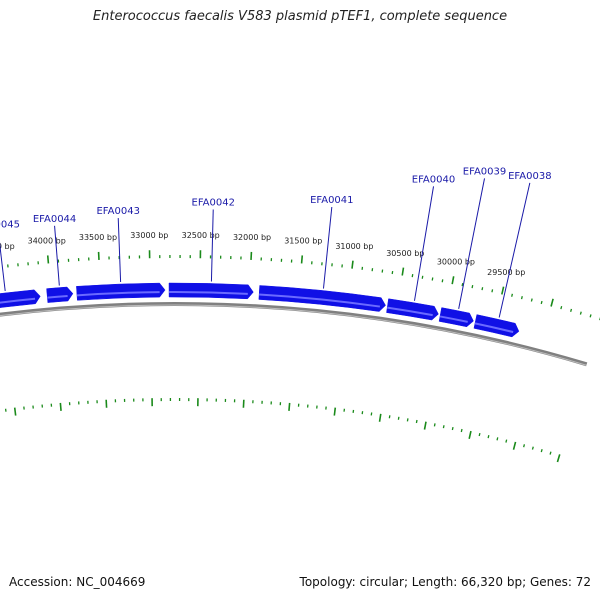 The width and height of the screenshot is (600, 600). I want to click on tick-label: 31000 bp, so click(354, 246).